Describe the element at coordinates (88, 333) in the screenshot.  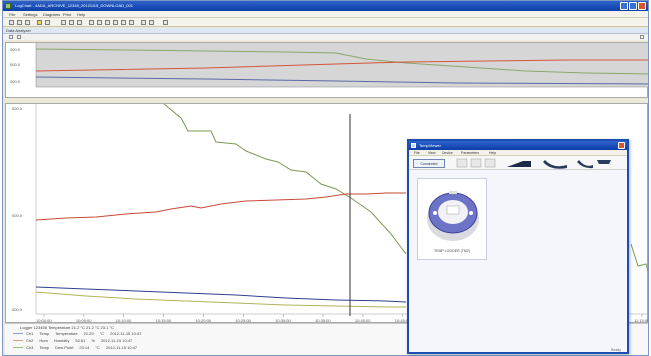
I see `legend-value: 21.29` at that location.